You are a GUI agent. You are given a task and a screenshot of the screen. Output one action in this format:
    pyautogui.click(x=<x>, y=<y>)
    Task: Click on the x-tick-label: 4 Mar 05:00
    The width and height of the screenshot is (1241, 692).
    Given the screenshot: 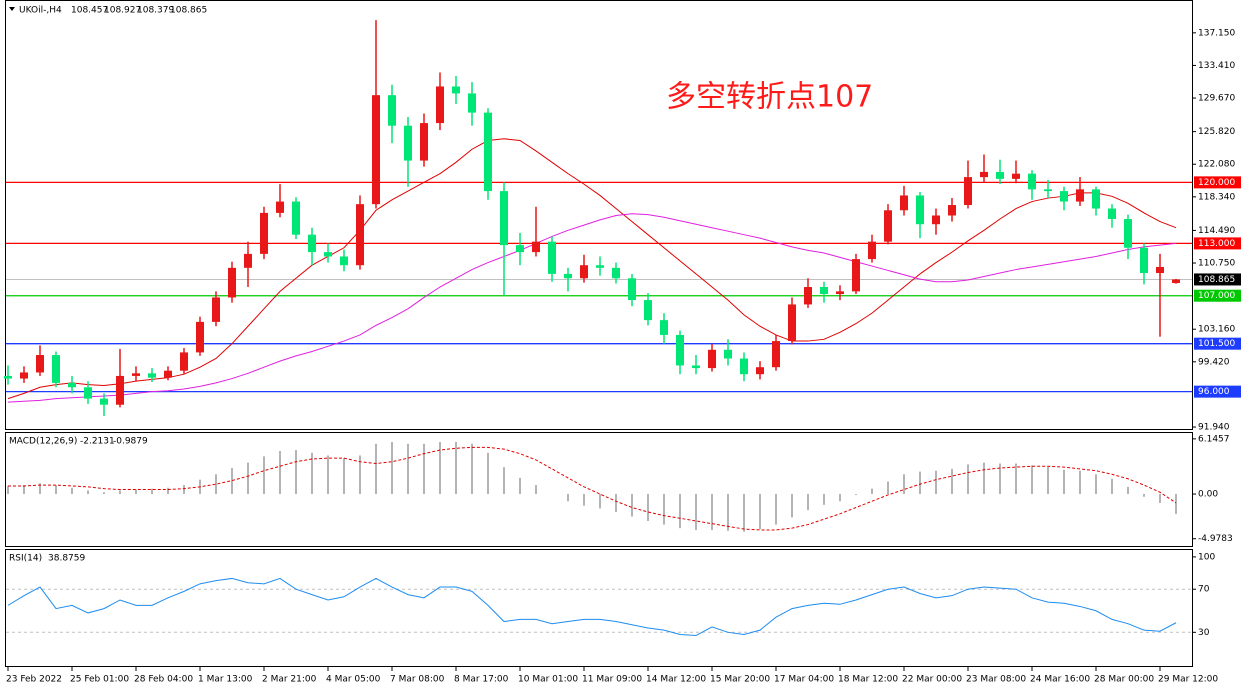 What is the action you would take?
    pyautogui.click(x=353, y=680)
    